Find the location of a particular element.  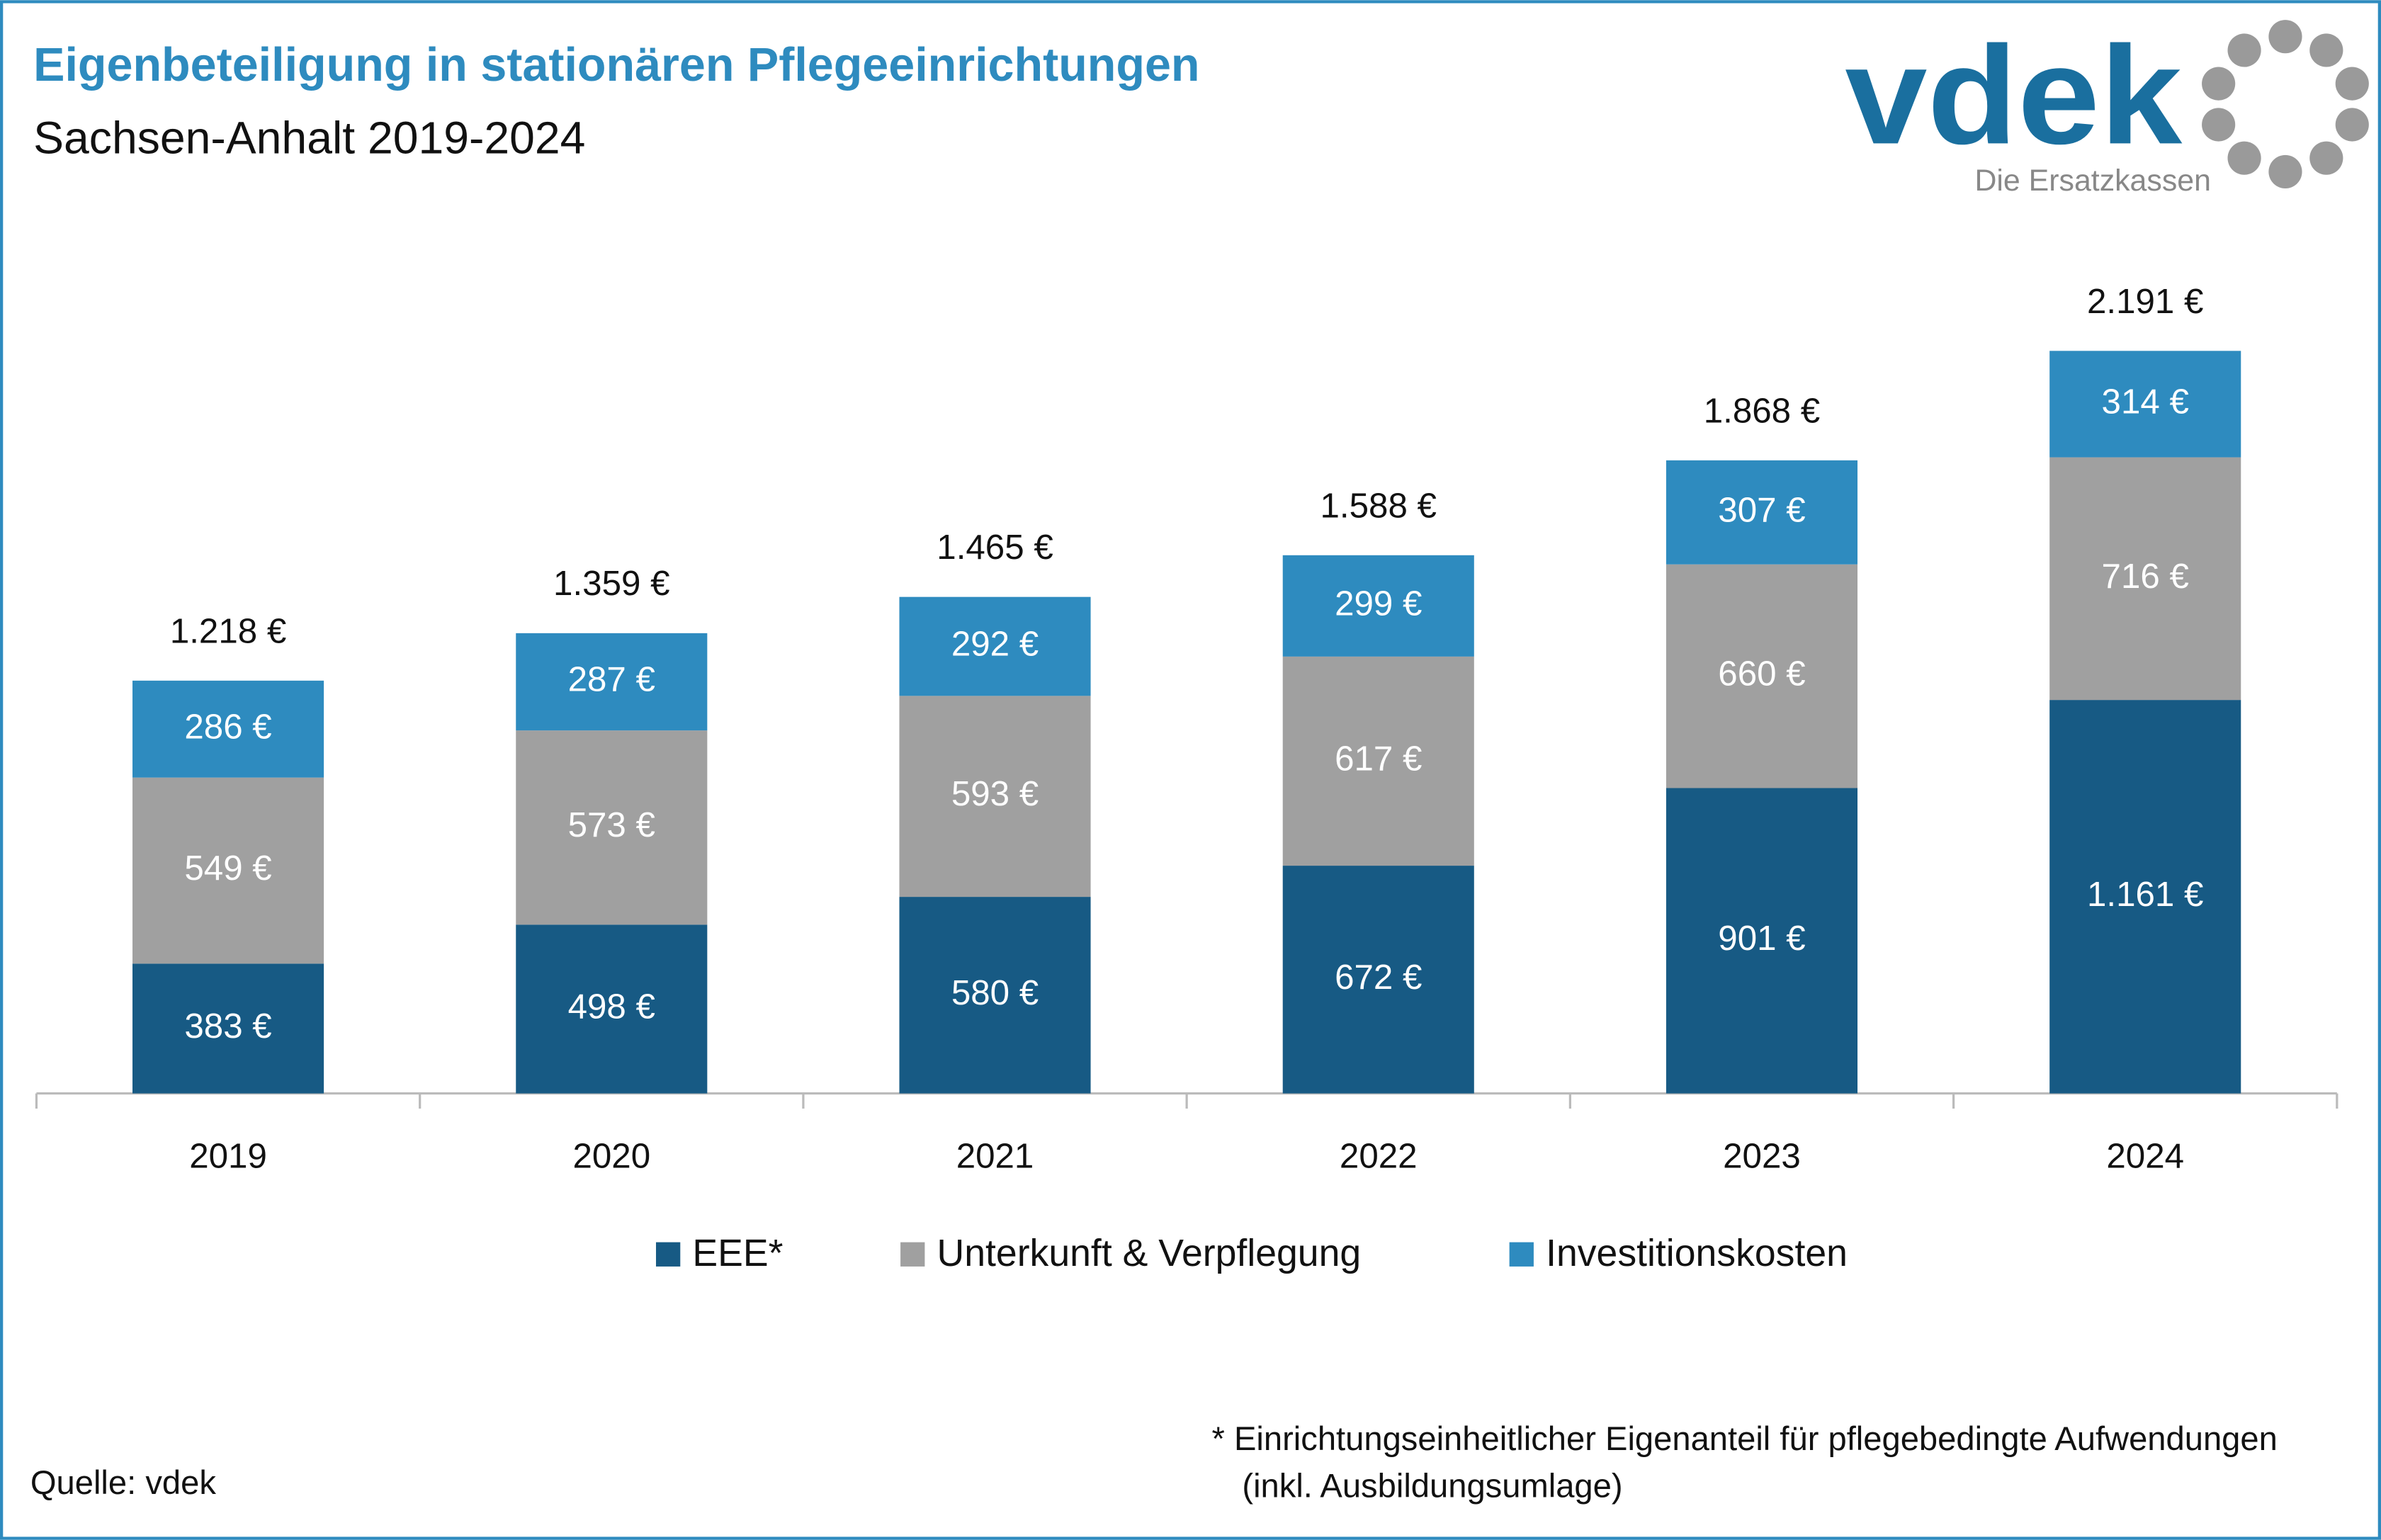

value-label: 580 € is located at coordinates (995, 992).